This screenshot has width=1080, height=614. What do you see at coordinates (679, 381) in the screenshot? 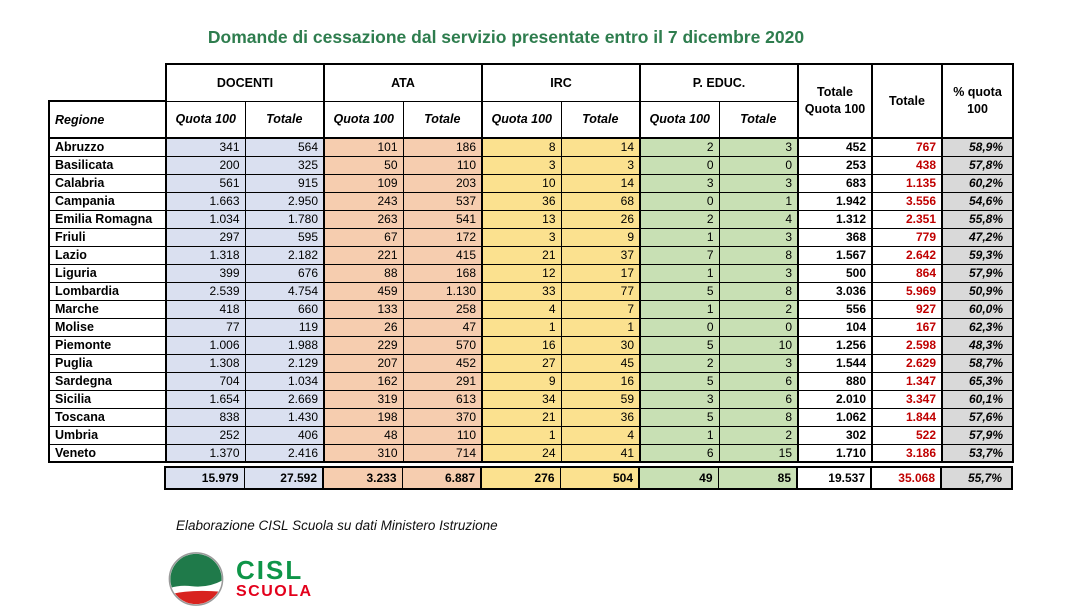
I see `value-cell: 5` at bounding box center [679, 381].